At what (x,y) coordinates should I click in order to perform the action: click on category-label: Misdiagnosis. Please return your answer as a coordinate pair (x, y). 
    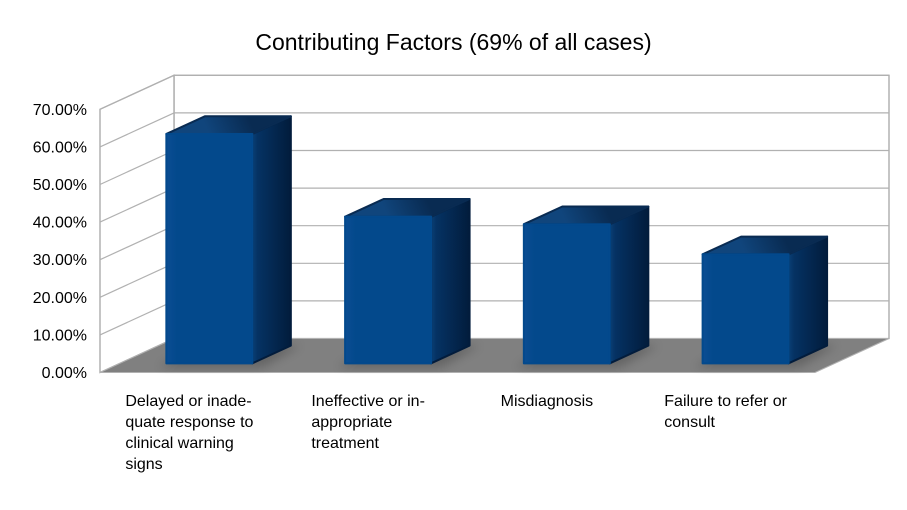
    Looking at the image, I should click on (547, 401).